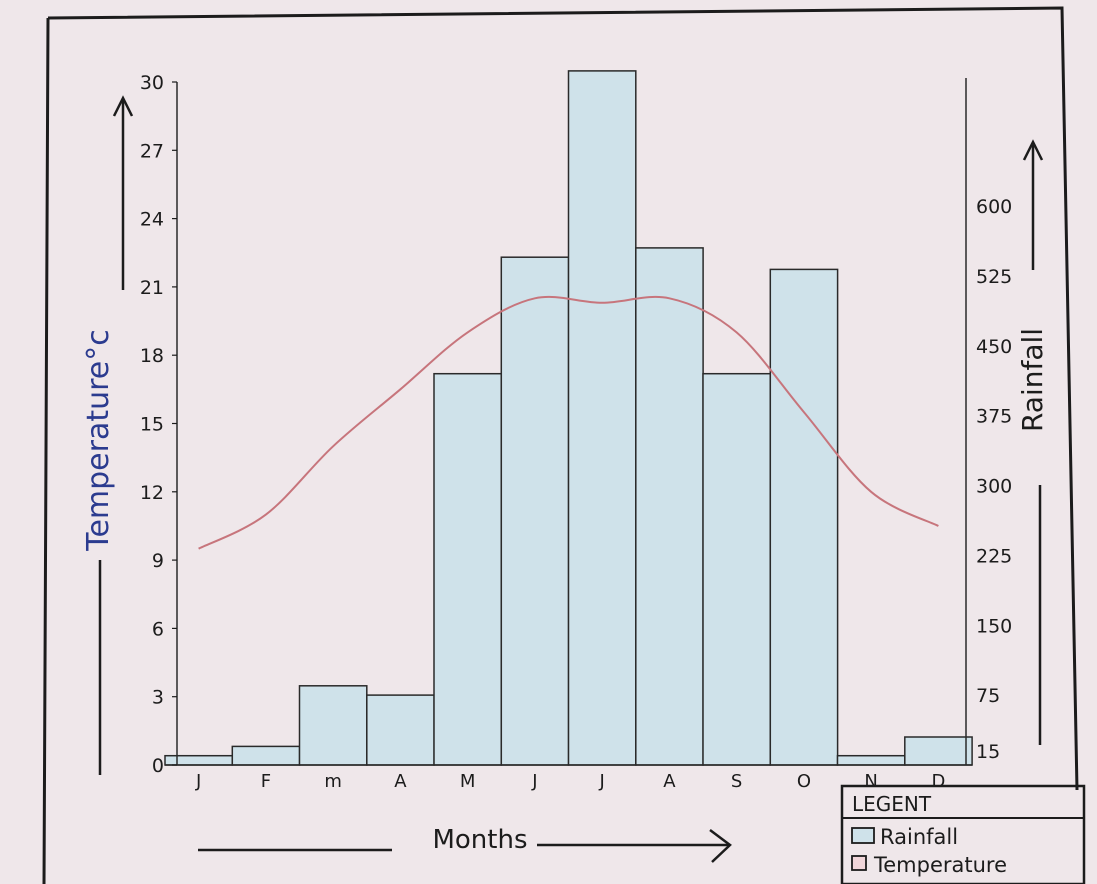  Describe the element at coordinates (198, 781) in the screenshot. I see `x-tick-label-1: J` at that location.